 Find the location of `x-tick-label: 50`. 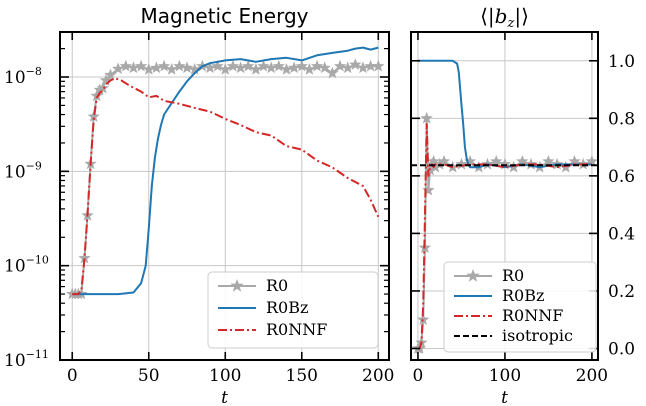

x-tick-label: 50 is located at coordinates (149, 376).